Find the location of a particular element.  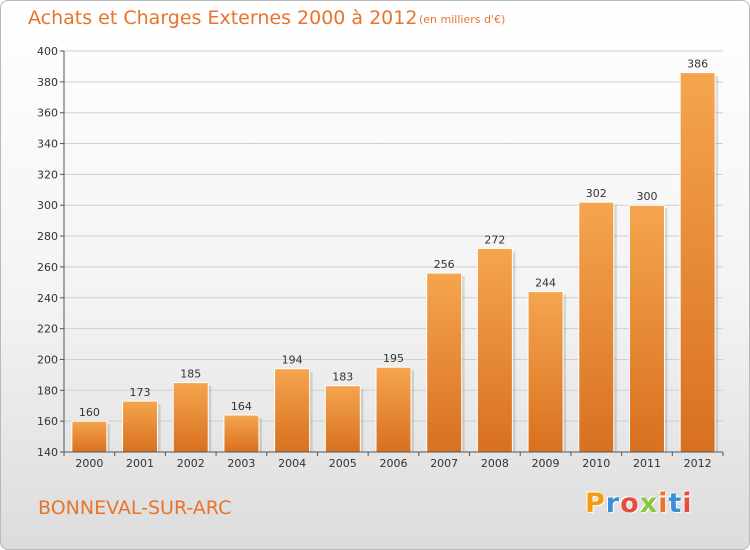

y-tick-label: 300 is located at coordinates (47, 205).